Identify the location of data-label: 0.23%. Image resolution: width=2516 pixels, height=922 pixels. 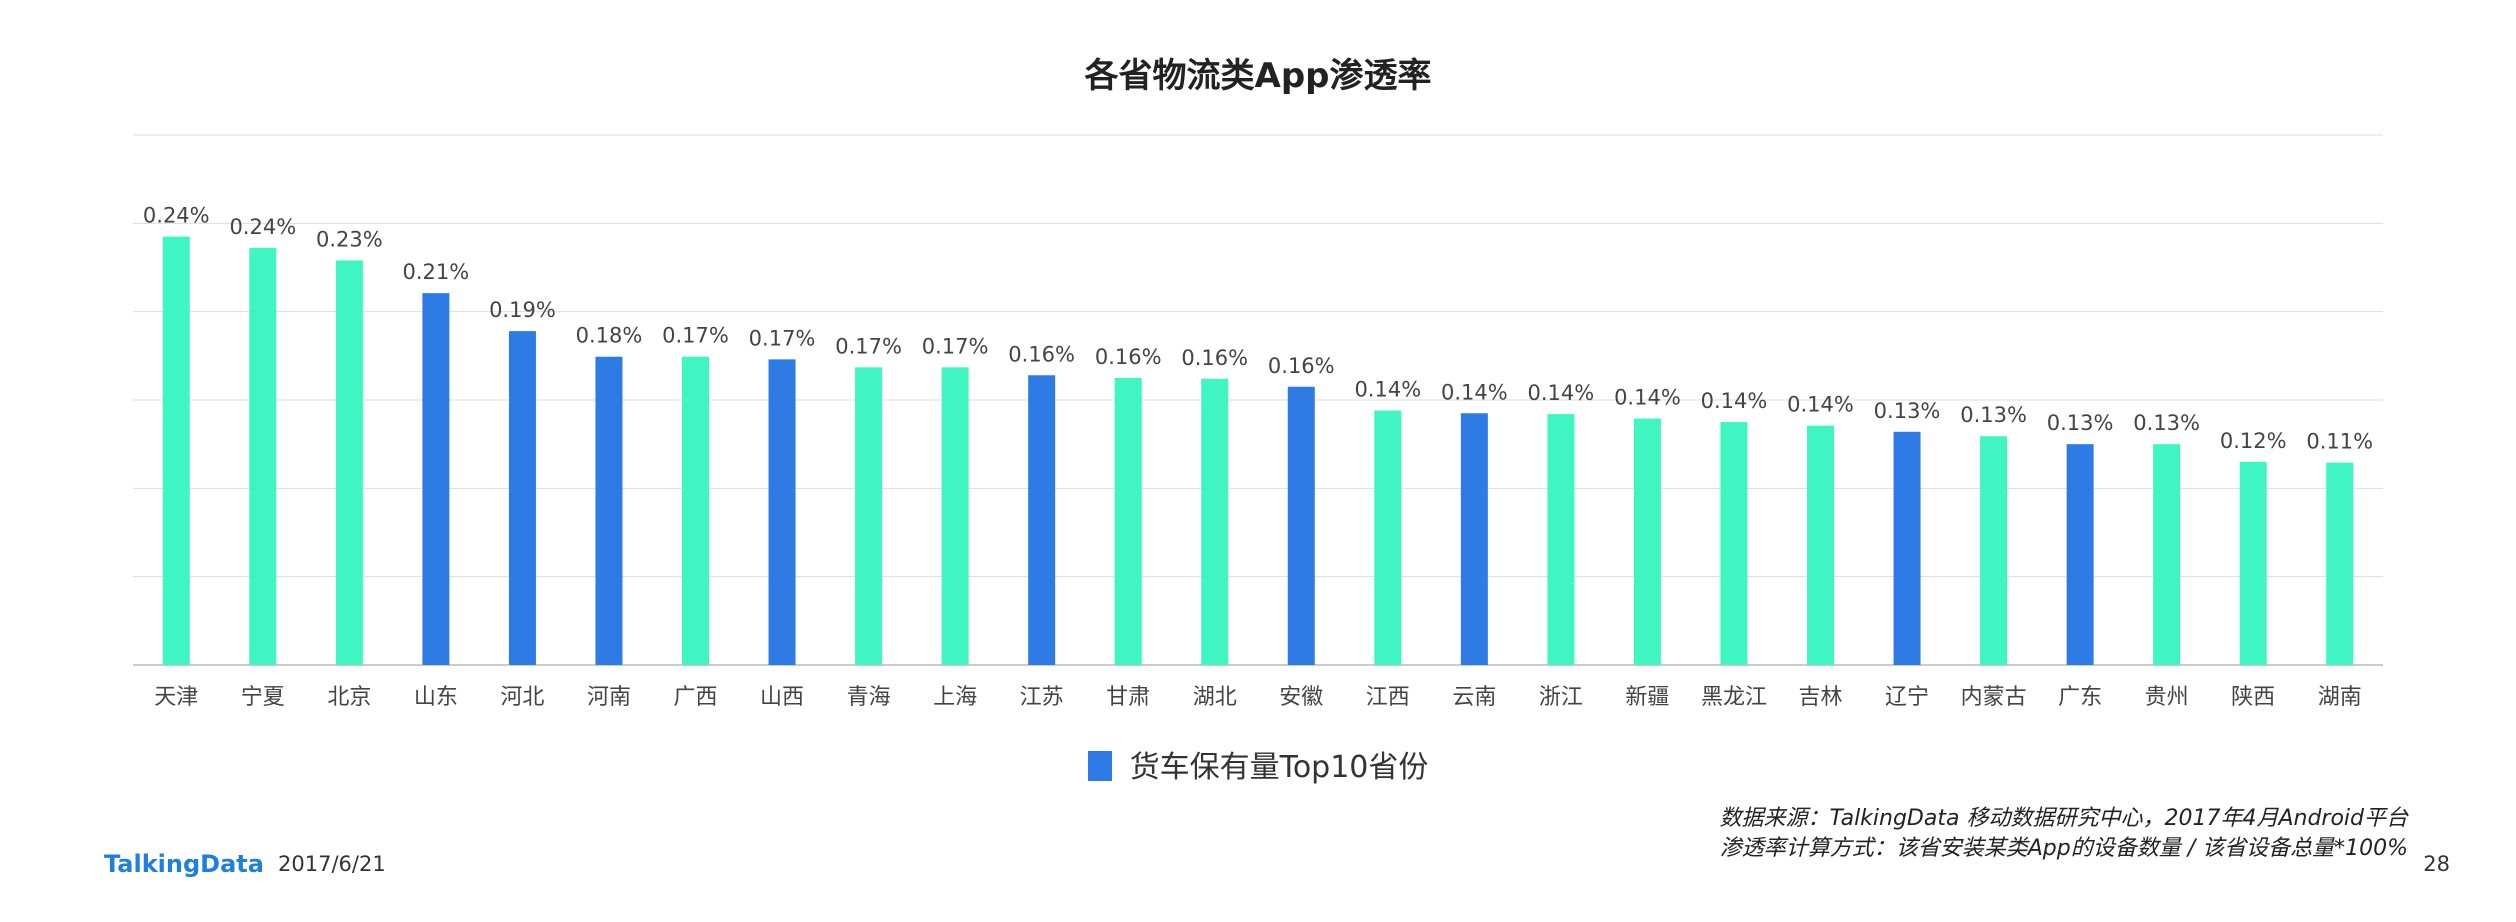
(349, 239).